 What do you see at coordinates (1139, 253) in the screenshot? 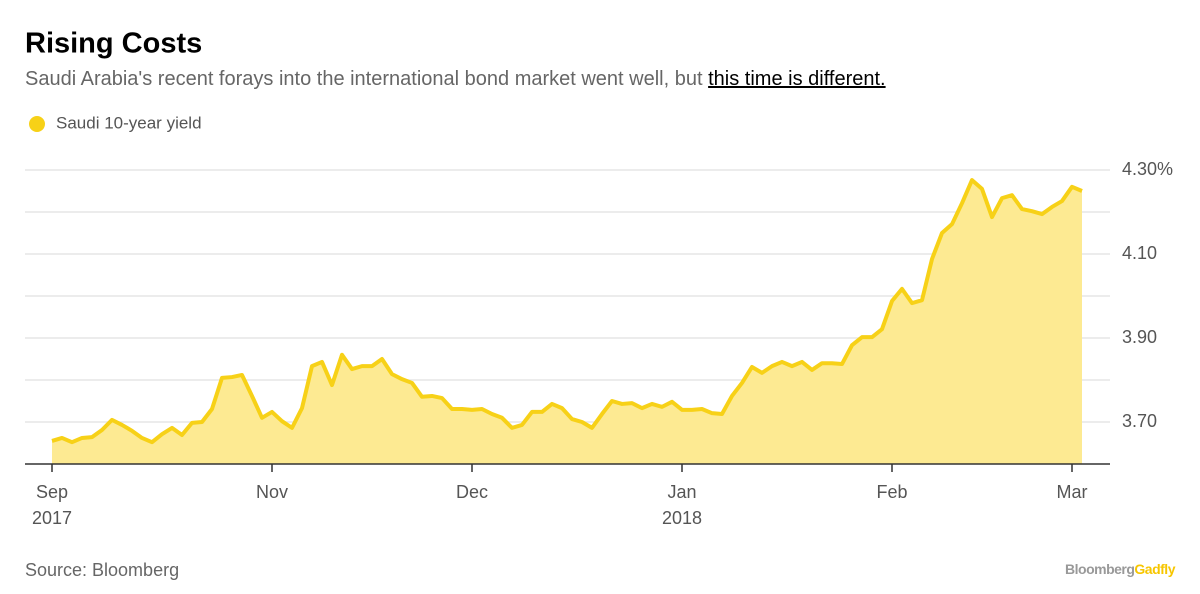
I see `y-tick-label: 4.10` at bounding box center [1139, 253].